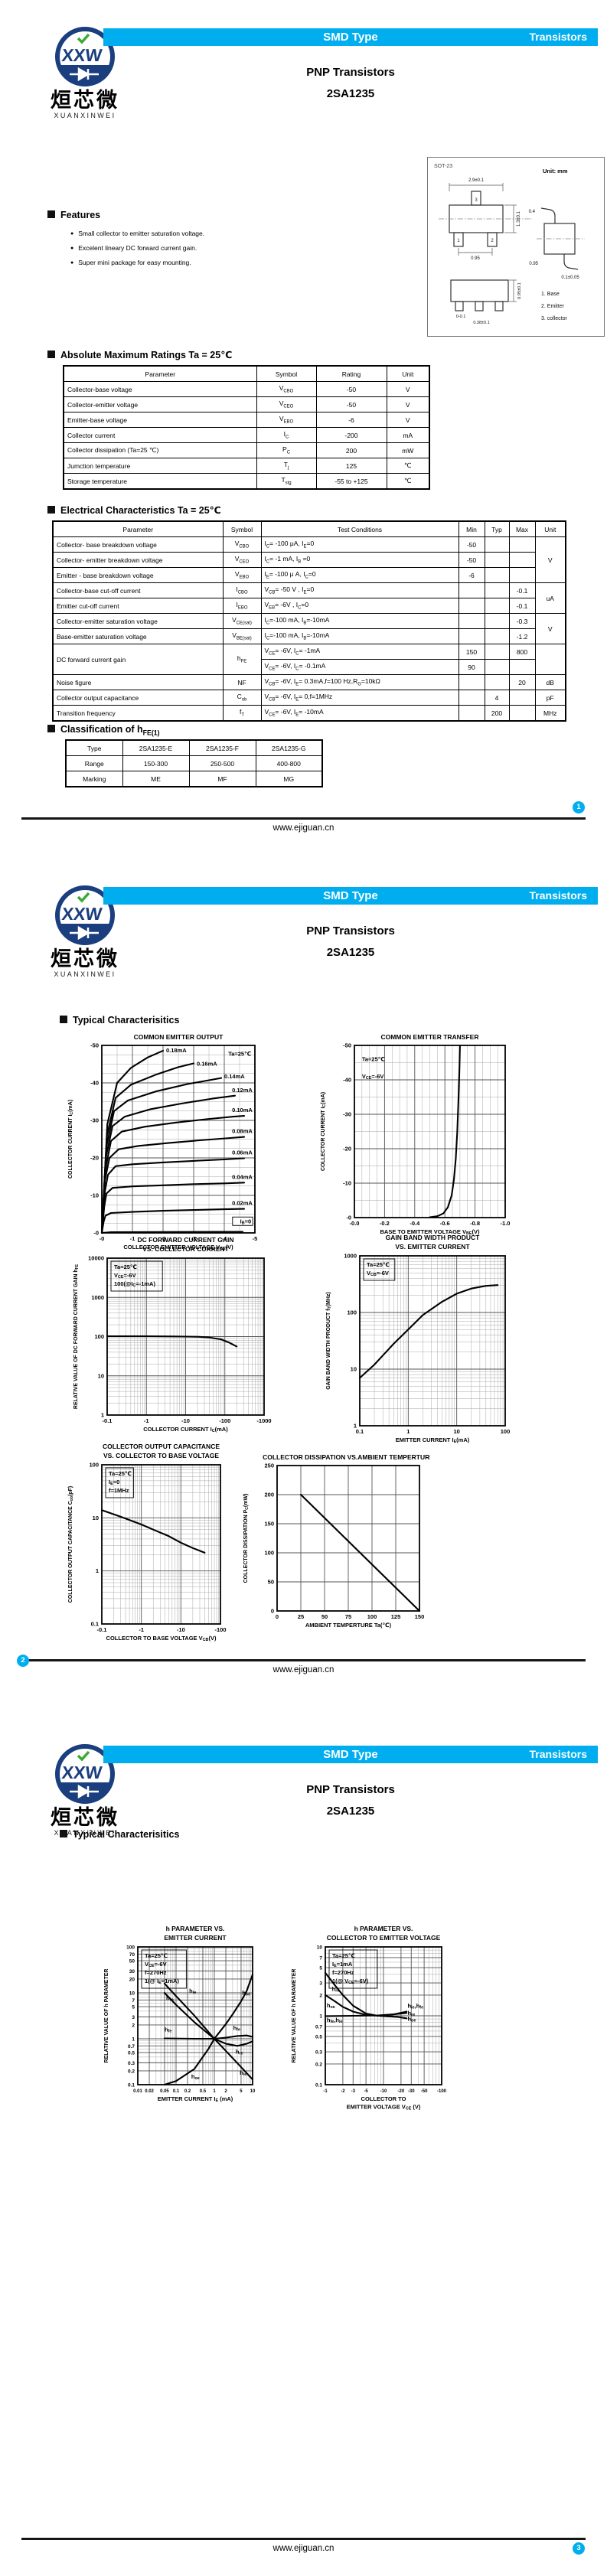 The image size is (607, 2576). I want to click on table-cell: 150-300, so click(156, 763).